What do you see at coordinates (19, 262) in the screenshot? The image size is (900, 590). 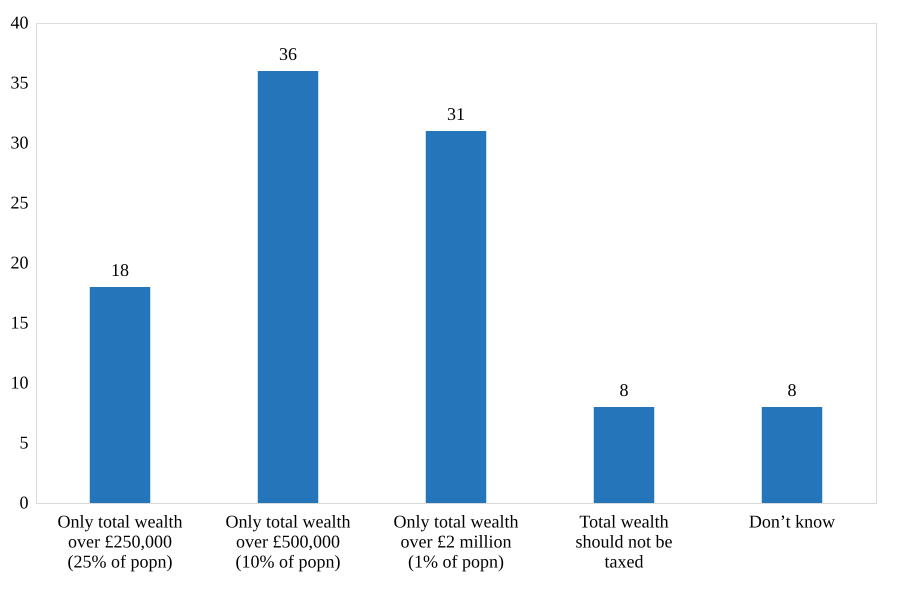 I see `y-tick-label: 20` at bounding box center [19, 262].